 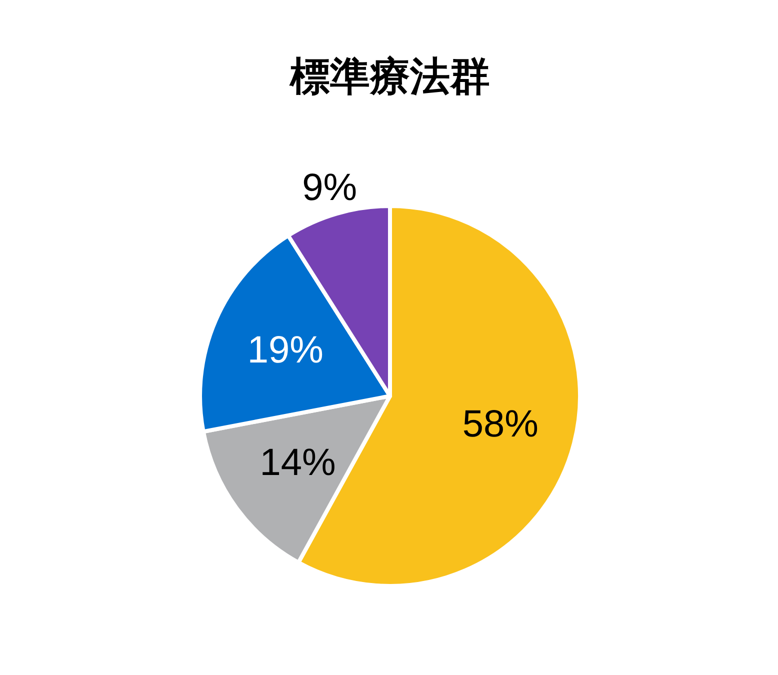 What do you see at coordinates (285, 351) in the screenshot?
I see `data-label: 19%` at bounding box center [285, 351].